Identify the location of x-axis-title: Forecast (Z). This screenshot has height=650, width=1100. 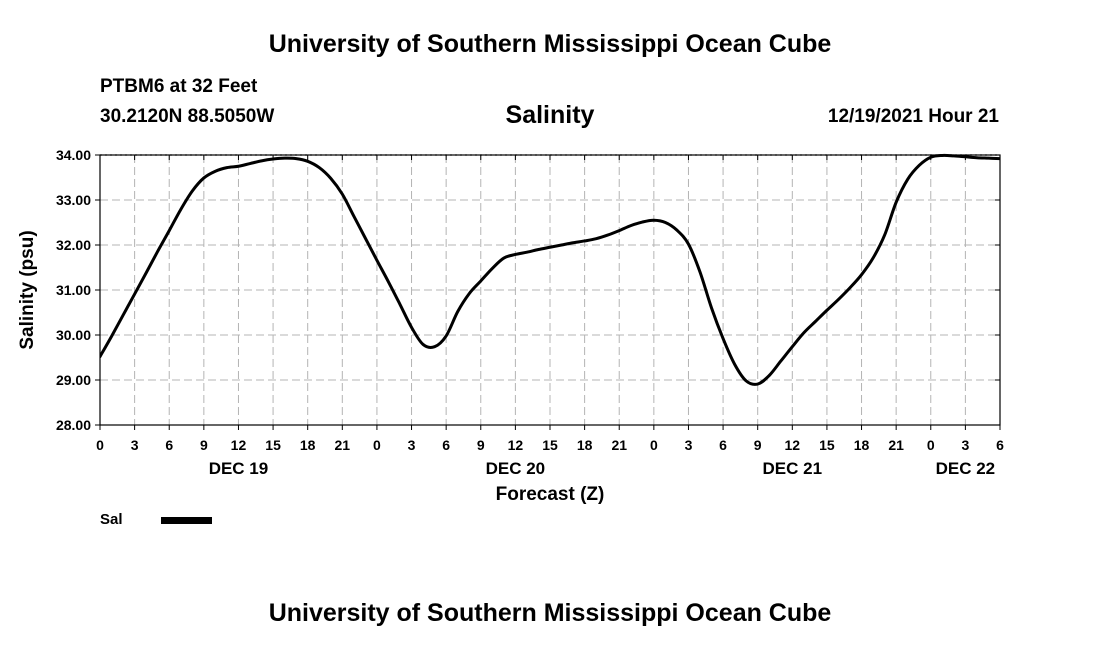
(550, 494).